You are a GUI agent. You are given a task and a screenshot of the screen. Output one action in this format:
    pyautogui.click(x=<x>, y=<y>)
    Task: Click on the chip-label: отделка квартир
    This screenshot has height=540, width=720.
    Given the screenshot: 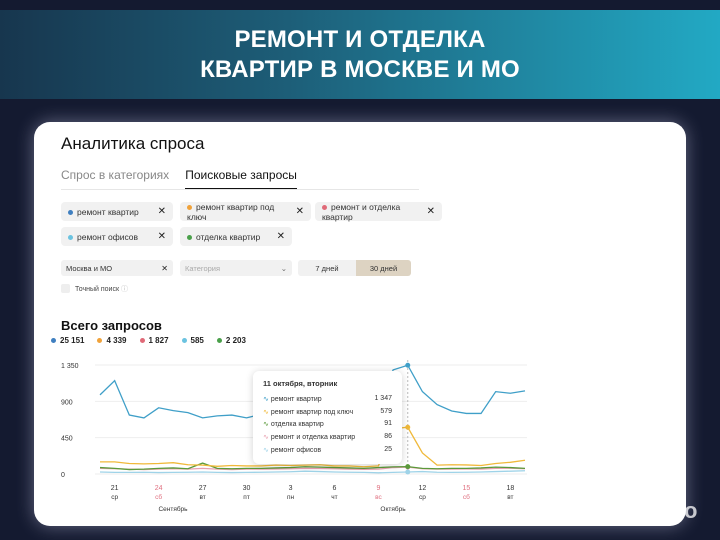 What is the action you would take?
    pyautogui.click(x=223, y=237)
    